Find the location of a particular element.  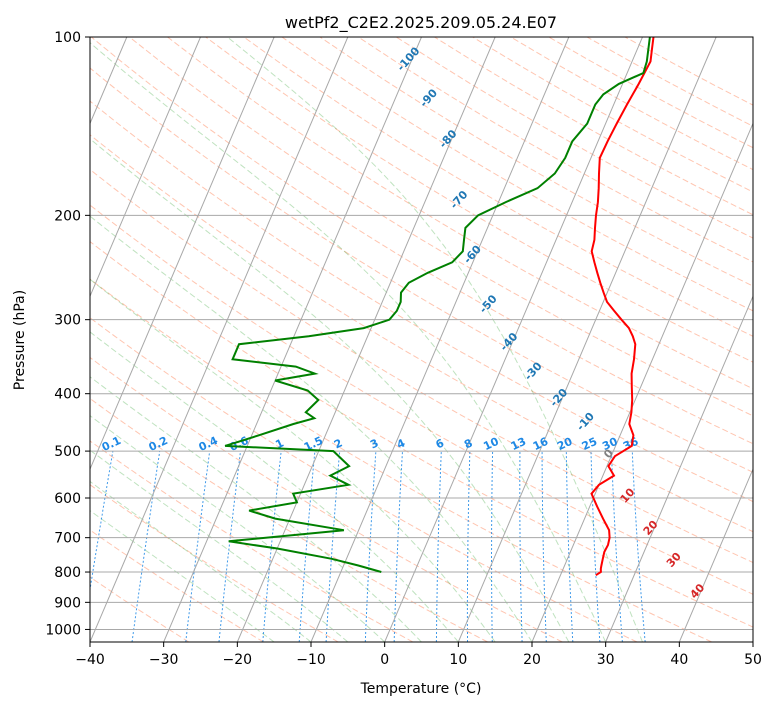

mixing-ratio-label: 3 is located at coordinates (374, 443).